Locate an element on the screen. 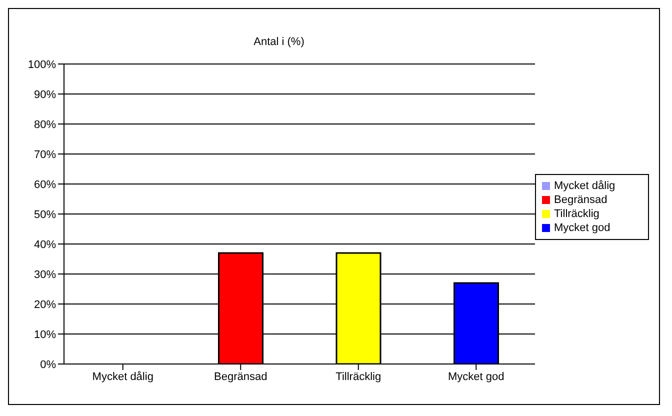  y-tick-label: 90% is located at coordinates (45, 94).